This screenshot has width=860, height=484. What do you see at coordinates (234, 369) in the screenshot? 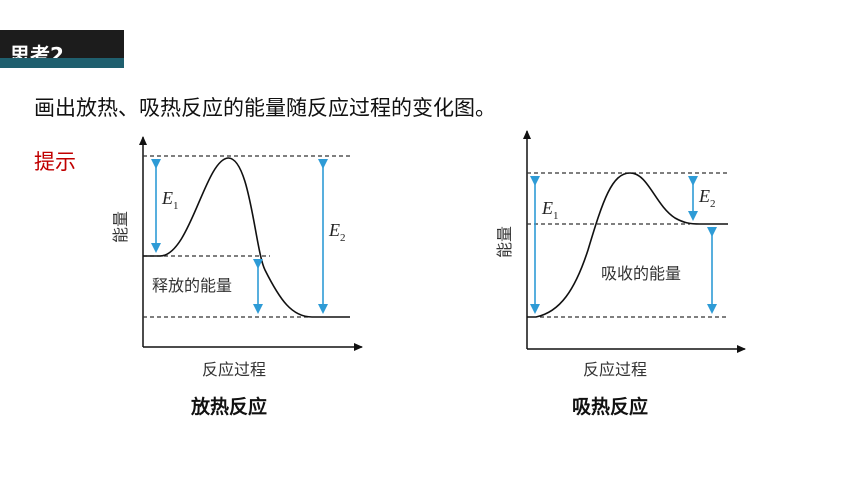
I see `exo-x-axis-label: 反应过程` at bounding box center [234, 369].